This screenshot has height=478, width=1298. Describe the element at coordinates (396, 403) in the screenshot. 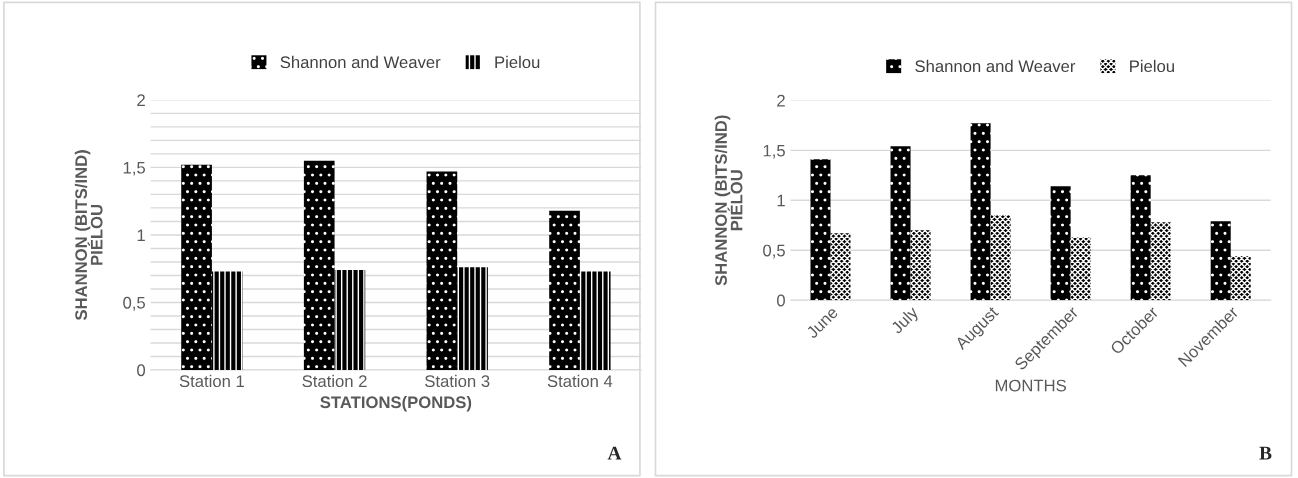

I see `x-axis-title: STATIONS(PONDS)` at that location.